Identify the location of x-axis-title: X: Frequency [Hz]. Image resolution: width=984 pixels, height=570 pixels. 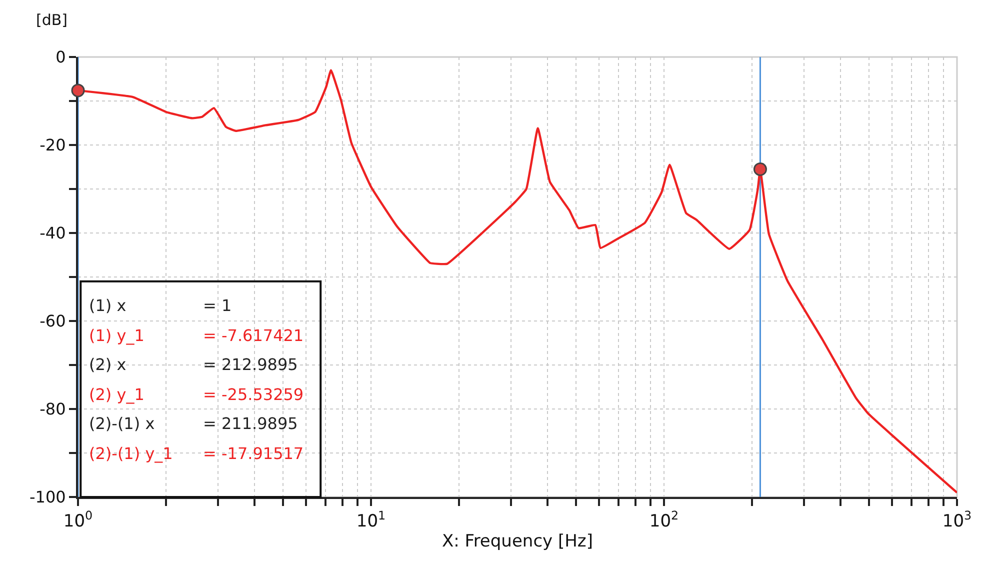
(517, 541).